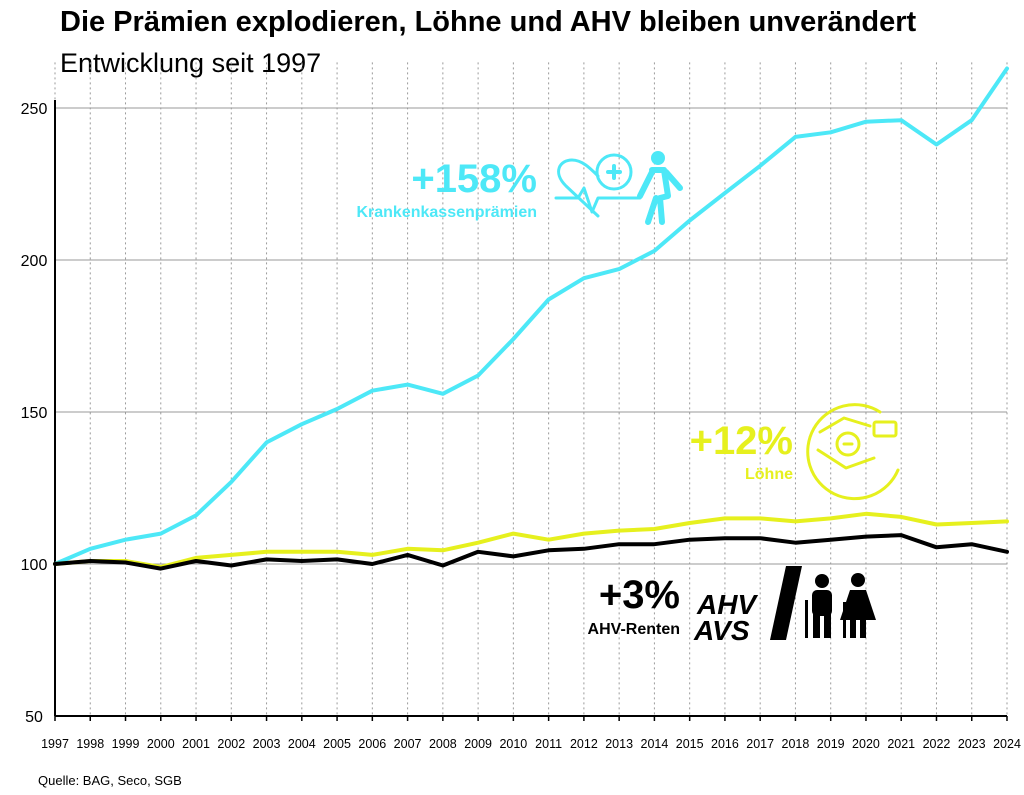 The image size is (1024, 795). What do you see at coordinates (655, 744) in the screenshot?
I see `x-tick-2014: 2014` at bounding box center [655, 744].